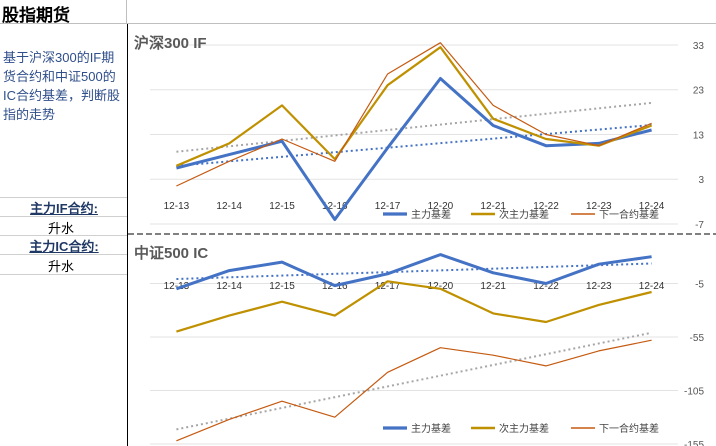  What do you see at coordinates (694, 443) in the screenshot?
I see `y-tick-label: -155` at bounding box center [694, 443].